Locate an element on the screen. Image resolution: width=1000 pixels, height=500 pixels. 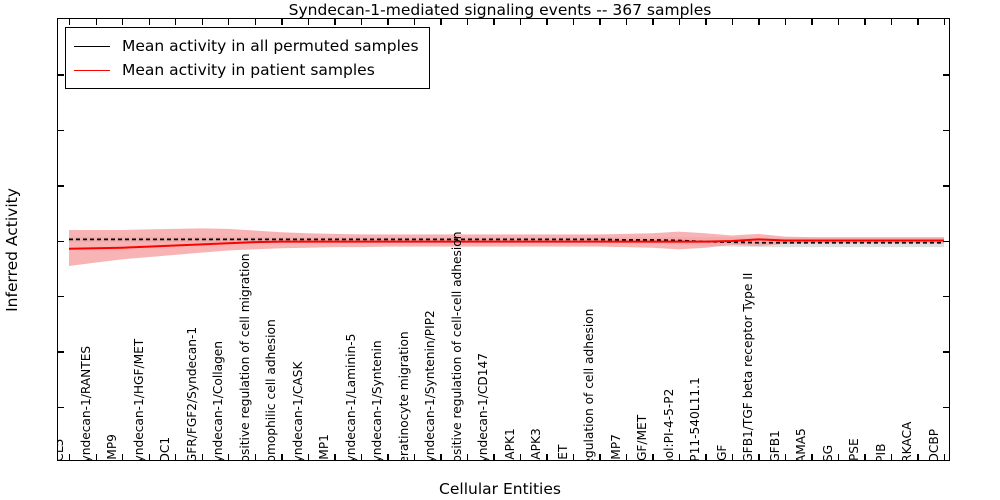
y-tick-mark--2-r is located at coordinates (946, 352).